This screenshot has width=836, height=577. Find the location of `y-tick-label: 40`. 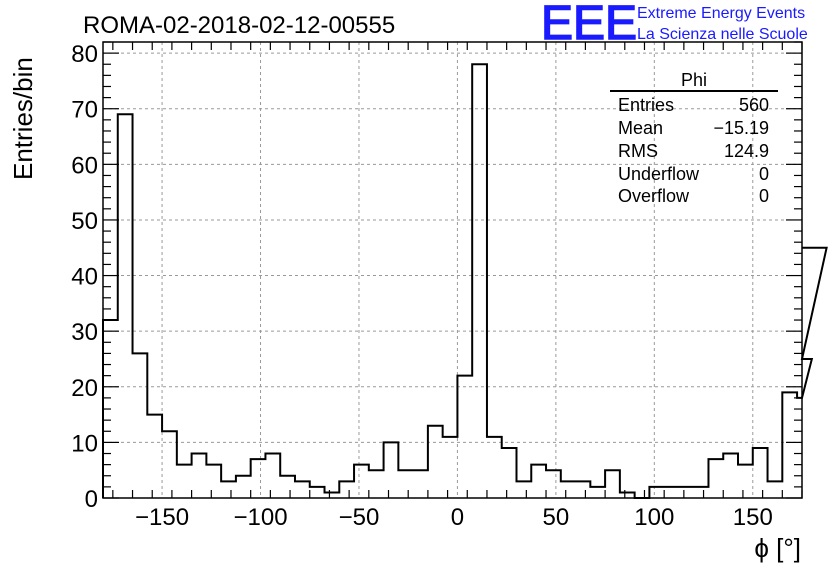

y-tick-label: 40 is located at coordinates (84, 277).